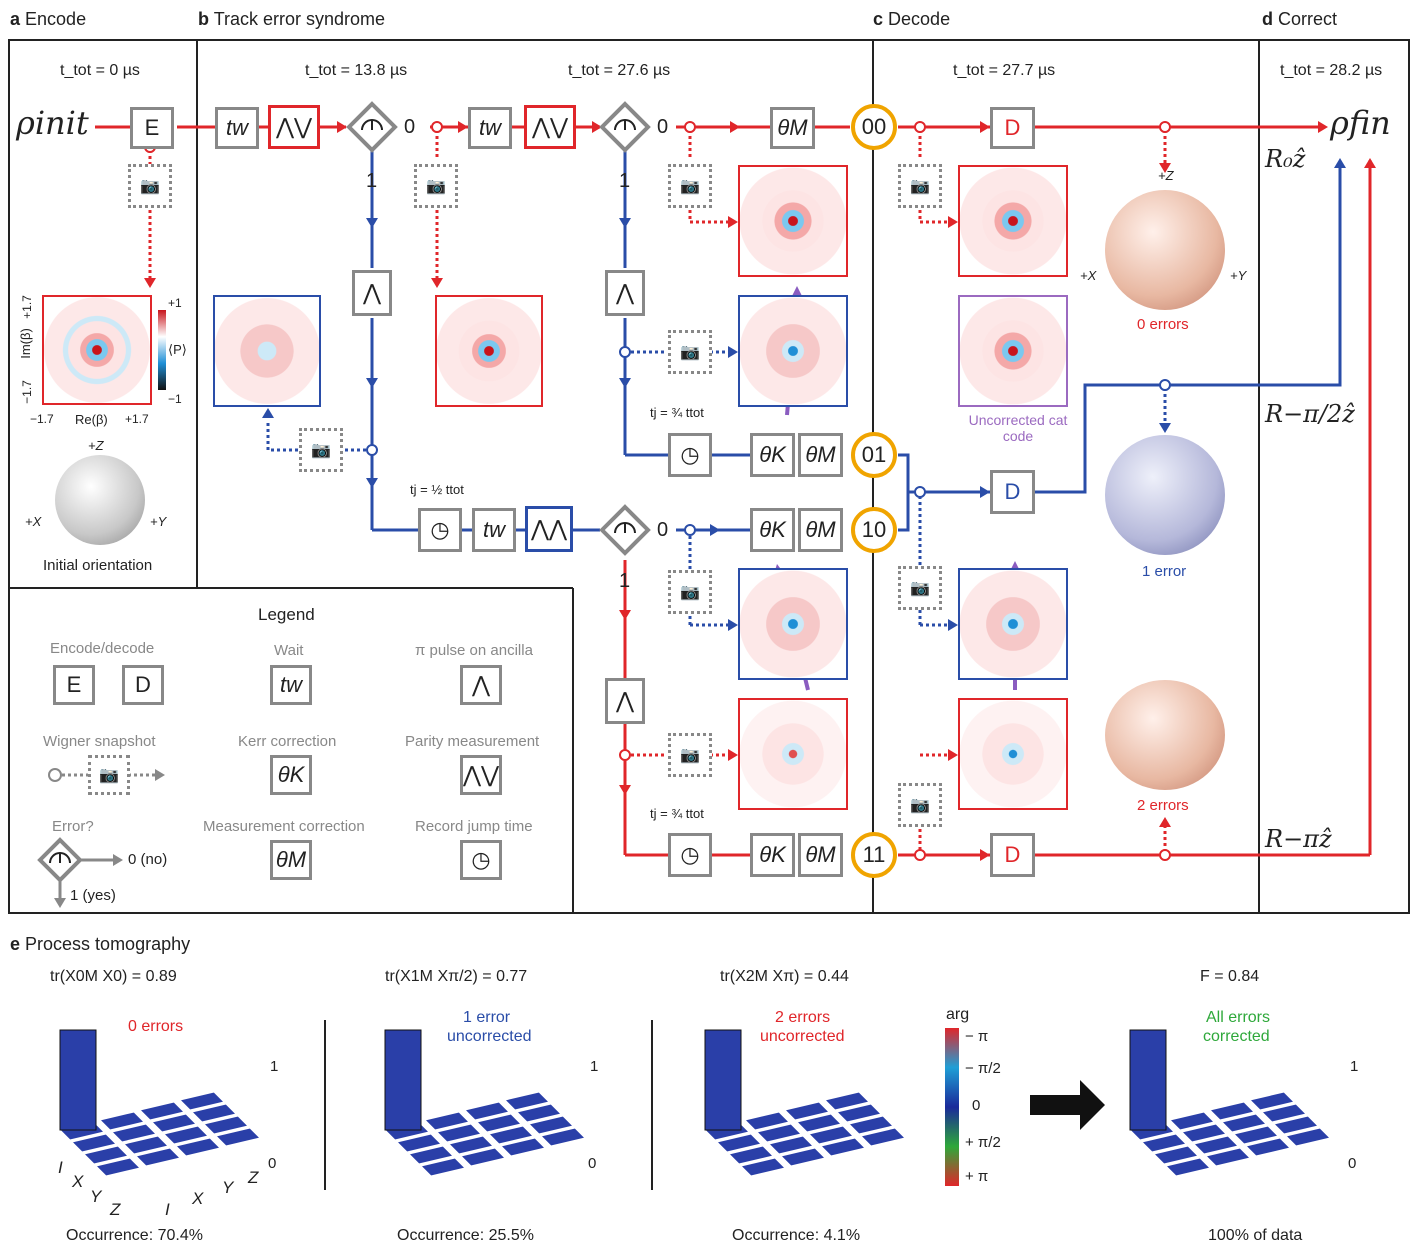 The width and height of the screenshot is (1414, 1247). I want to click on pi-pulse-box-3: ⋀, so click(625, 701).